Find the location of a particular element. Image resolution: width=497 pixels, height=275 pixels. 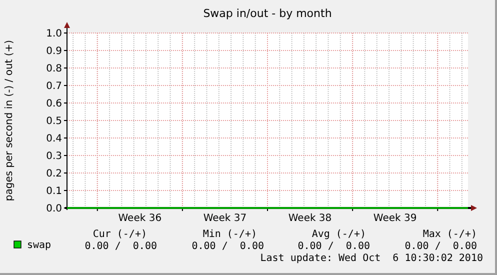

y-tick-label: 0.2 is located at coordinates (54, 174).